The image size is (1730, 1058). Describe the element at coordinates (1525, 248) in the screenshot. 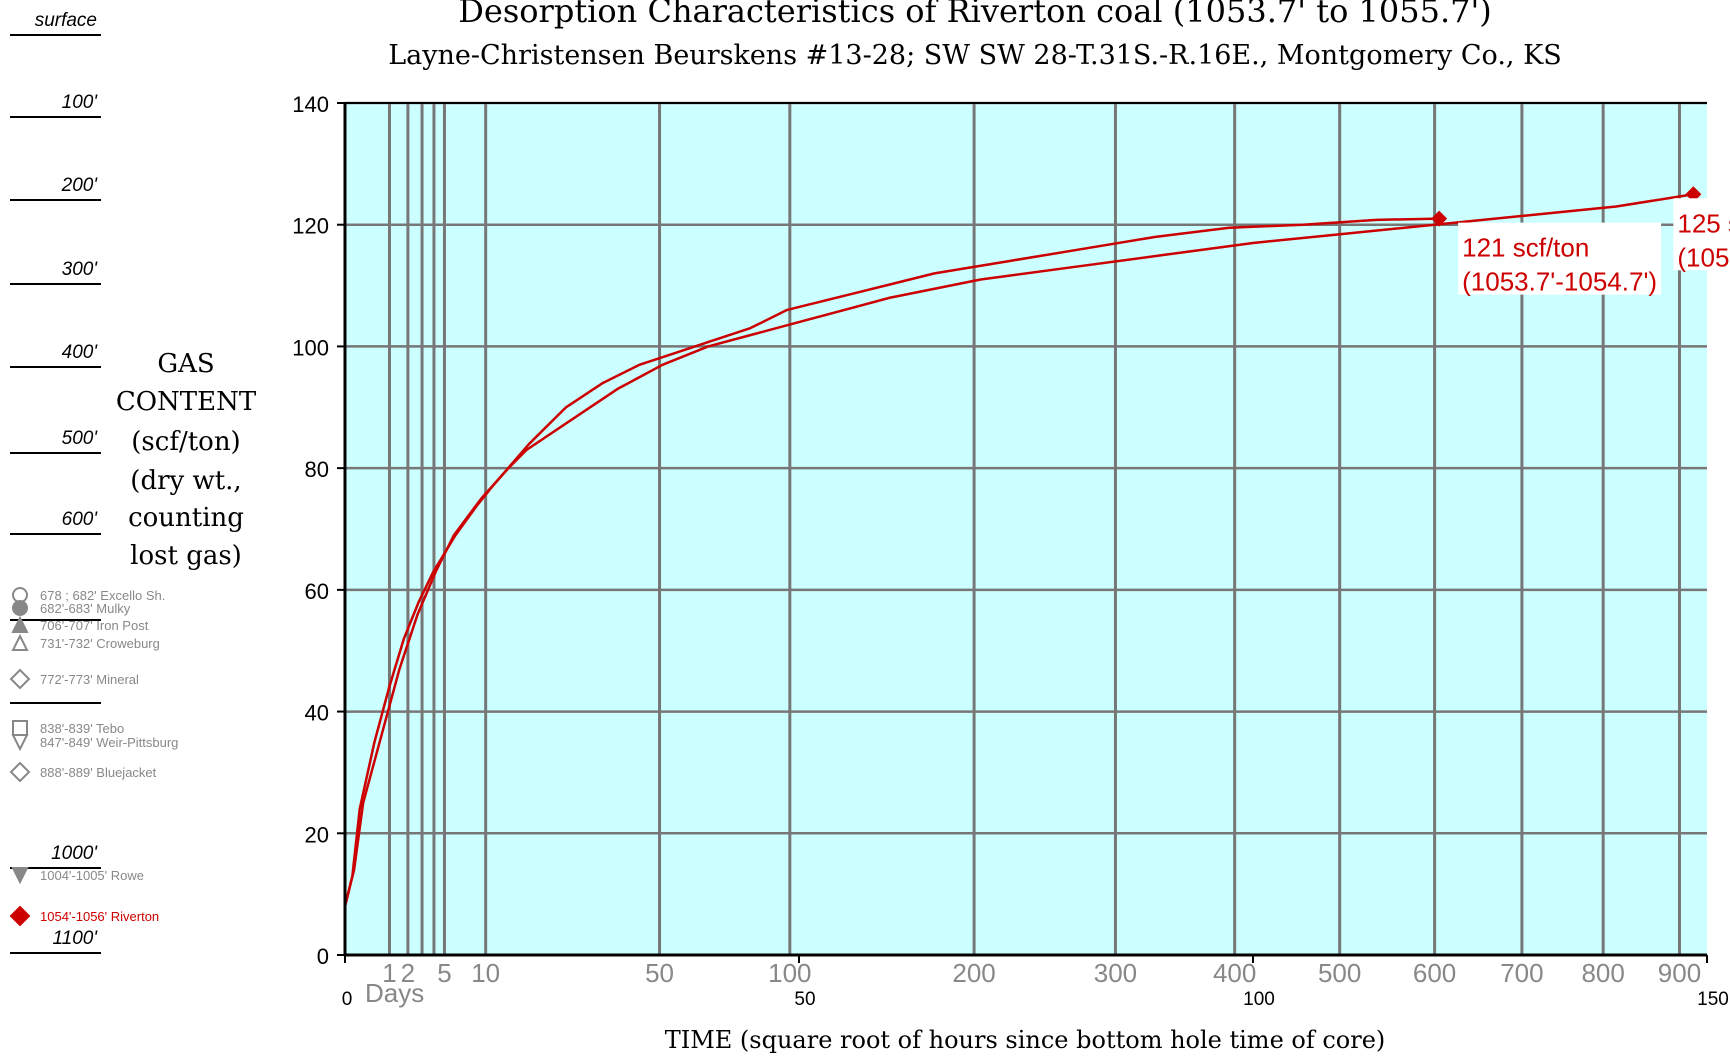

I see `end-marker-label: 121 scf/ton` at that location.